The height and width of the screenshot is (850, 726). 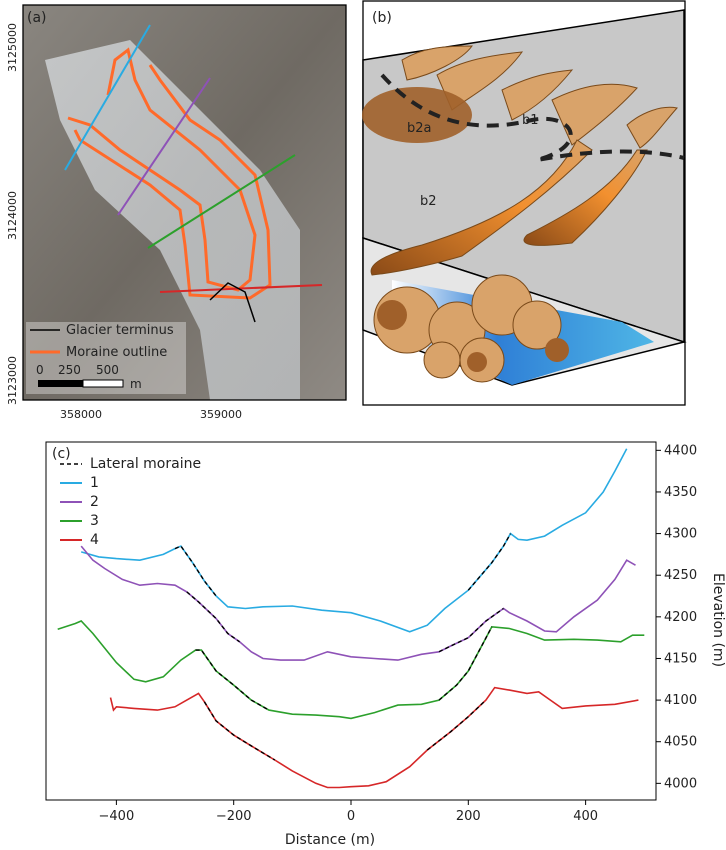 What do you see at coordinates (103, 383) in the screenshot?
I see `scale-bar-white` at bounding box center [103, 383].